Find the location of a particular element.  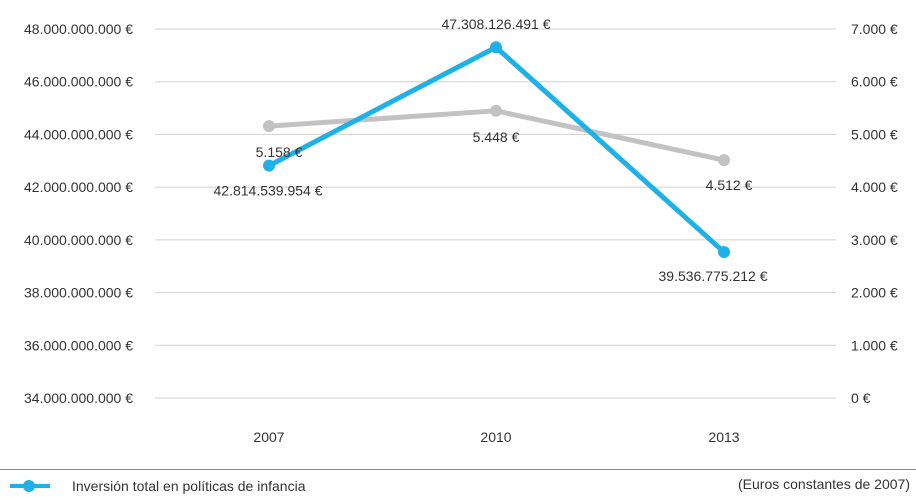

data-label-secondary: 4.512 € is located at coordinates (729, 185).